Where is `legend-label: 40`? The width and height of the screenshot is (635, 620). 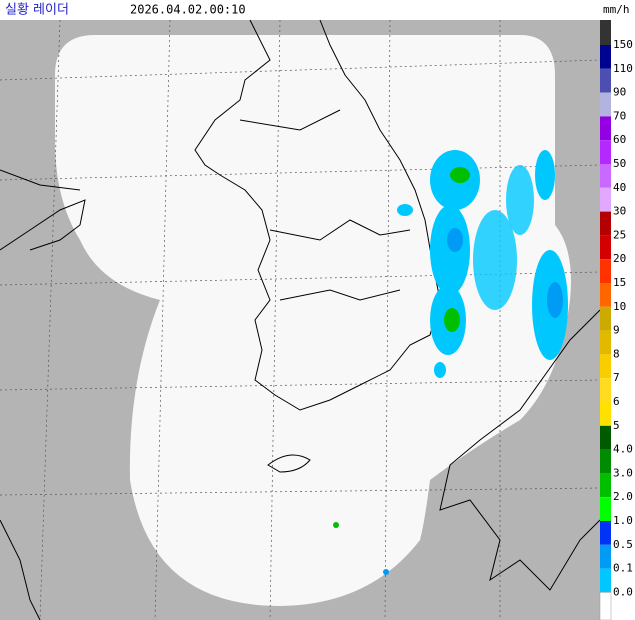 legend-label: 40 is located at coordinates (619, 187).